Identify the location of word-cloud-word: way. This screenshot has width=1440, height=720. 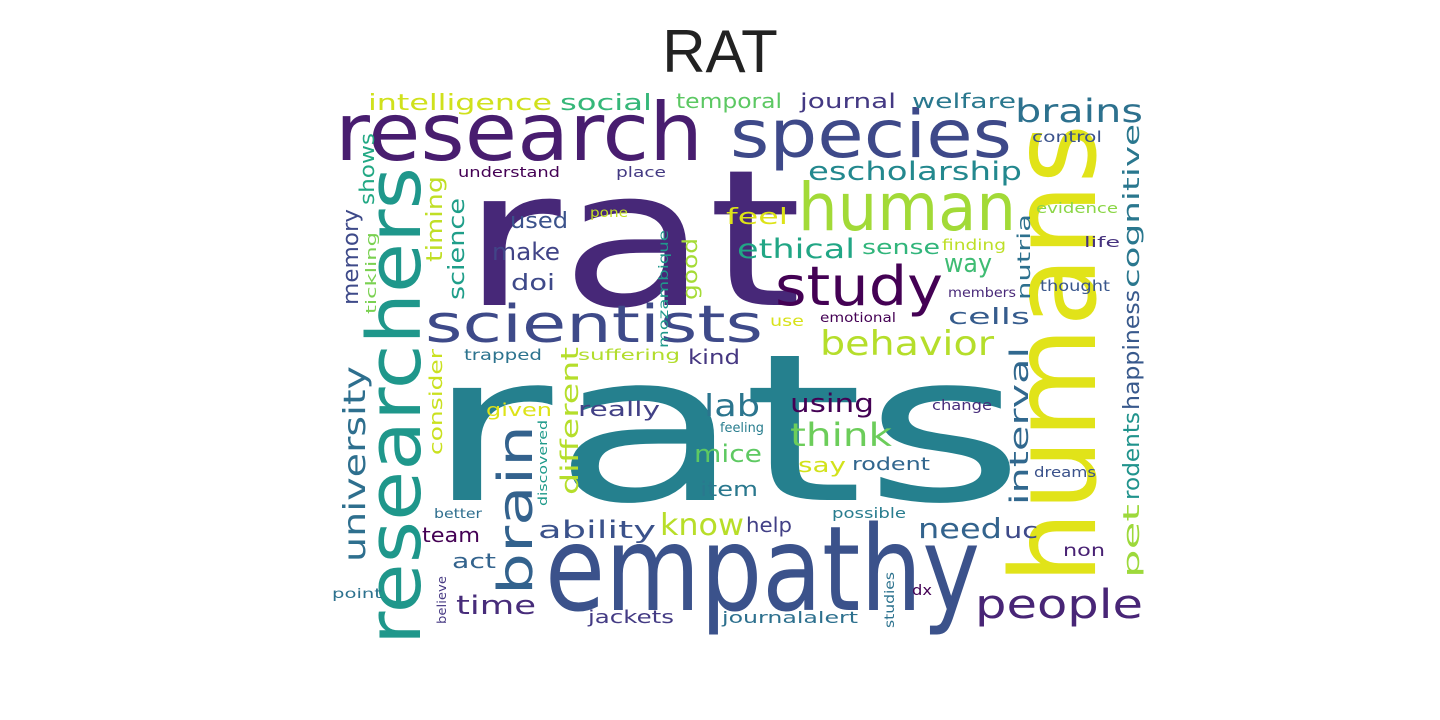
(968, 264).